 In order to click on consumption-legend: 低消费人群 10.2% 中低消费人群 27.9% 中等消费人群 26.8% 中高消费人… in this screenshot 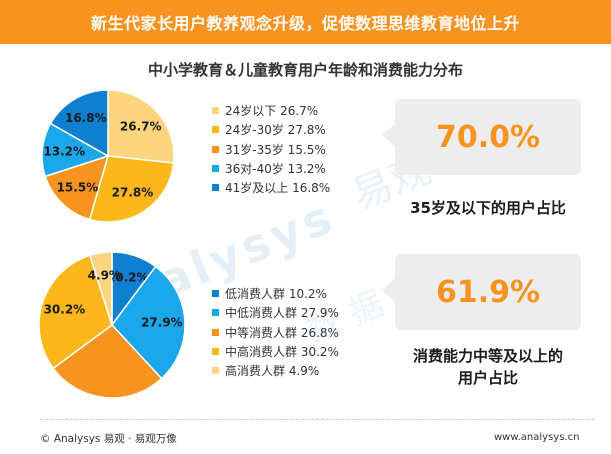, I will do `click(275, 332)`.